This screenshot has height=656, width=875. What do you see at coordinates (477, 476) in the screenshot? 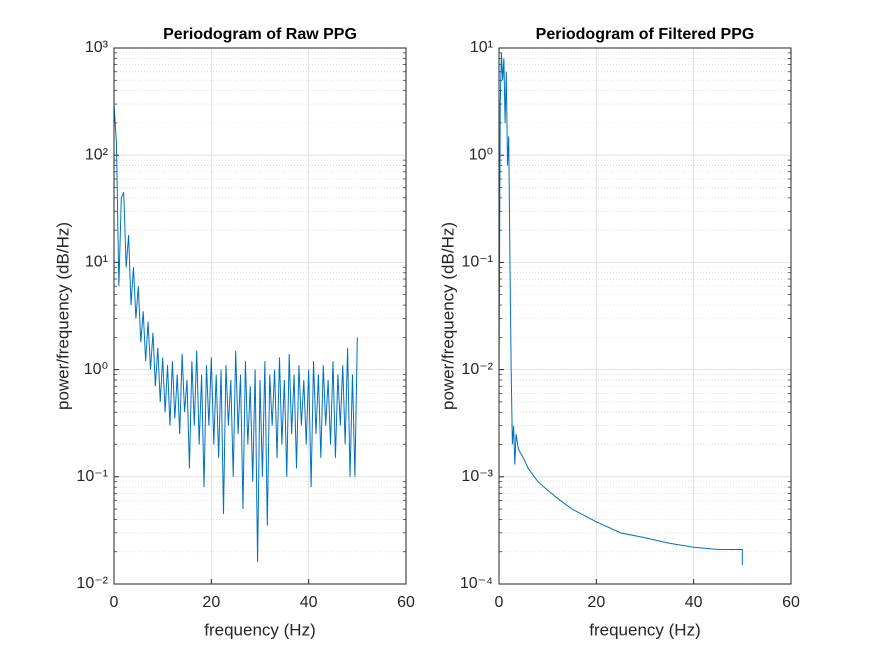
I see `y-tick-label: 10⁻³` at bounding box center [477, 476].